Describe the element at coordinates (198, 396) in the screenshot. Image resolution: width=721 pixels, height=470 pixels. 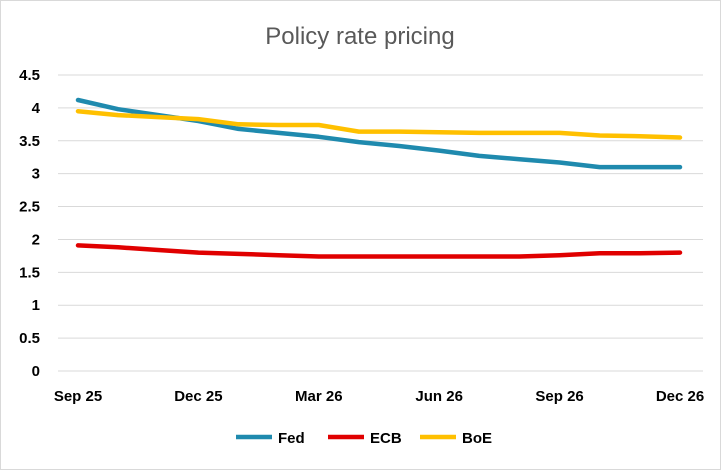
I see `x-tick-label: Dec 25` at that location.